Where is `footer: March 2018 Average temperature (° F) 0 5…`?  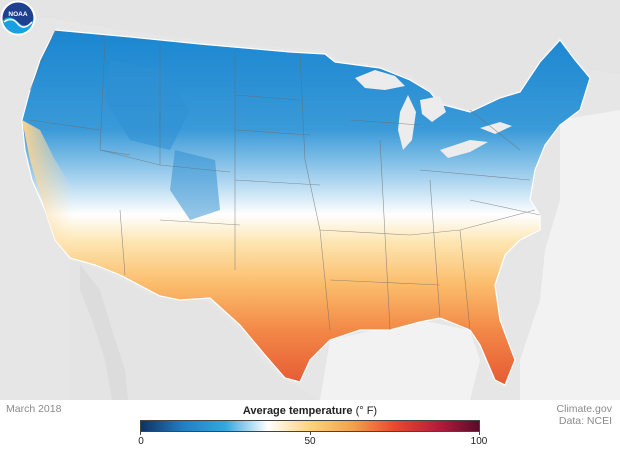 footer: March 2018 Average temperature (° F) 0 5… is located at coordinates (310, 425).